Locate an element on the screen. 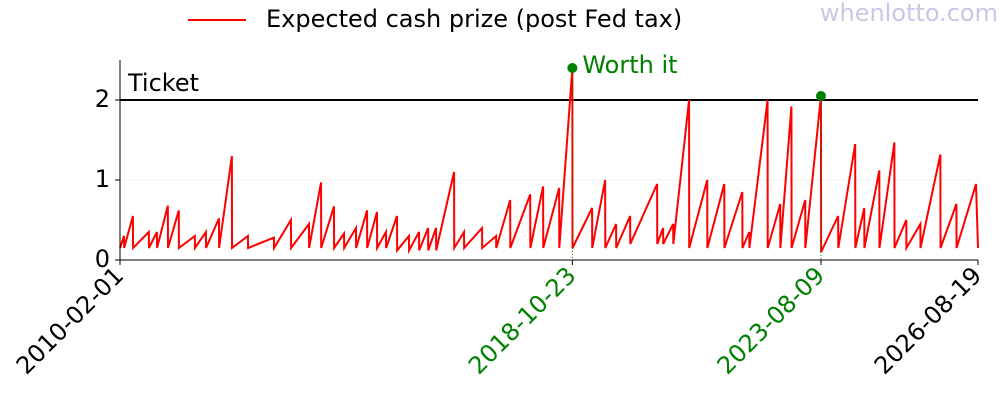  reference-label: Ticket is located at coordinates (163, 83).